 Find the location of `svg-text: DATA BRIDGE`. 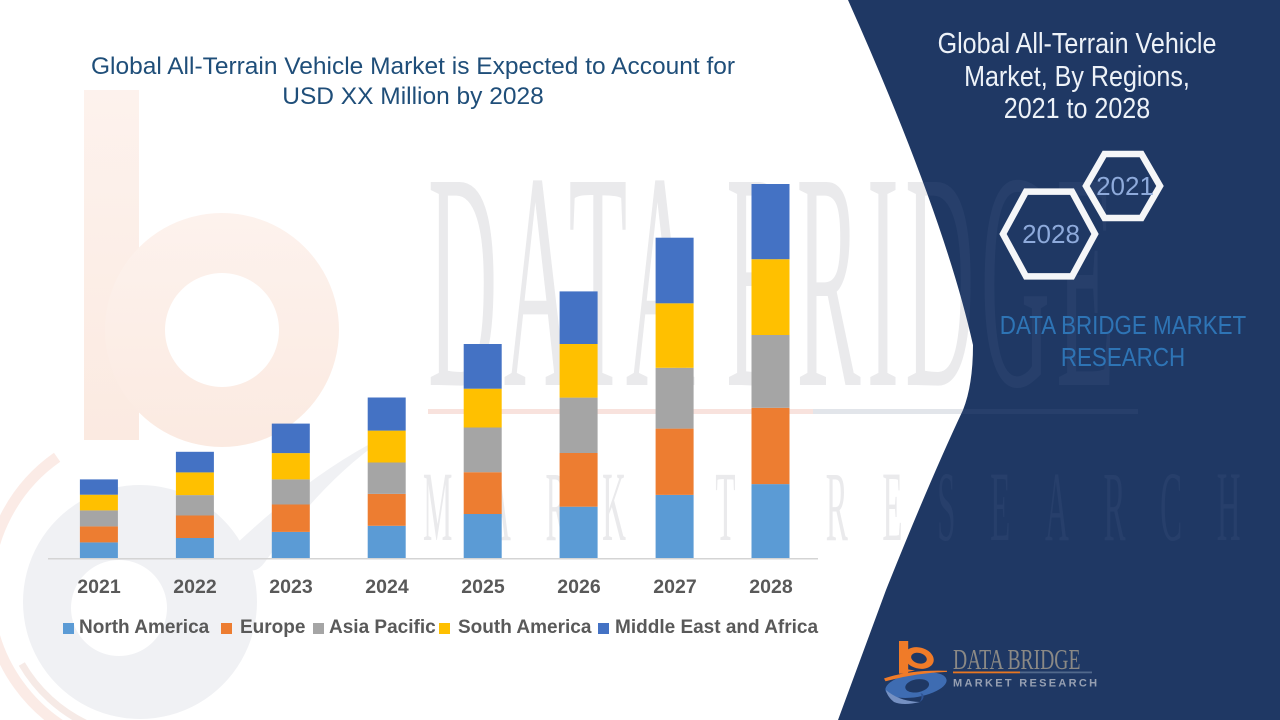

svg-text: DATA BRIDGE is located at coordinates (1016, 659).